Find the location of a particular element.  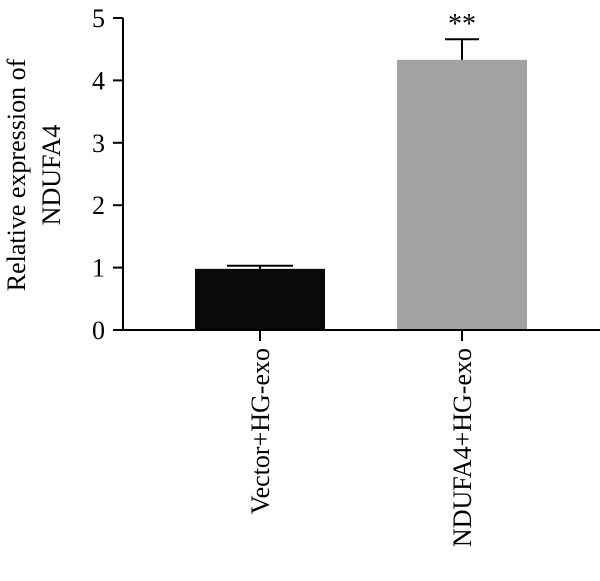

y-tick-label-5: 5 is located at coordinates (98, 18).